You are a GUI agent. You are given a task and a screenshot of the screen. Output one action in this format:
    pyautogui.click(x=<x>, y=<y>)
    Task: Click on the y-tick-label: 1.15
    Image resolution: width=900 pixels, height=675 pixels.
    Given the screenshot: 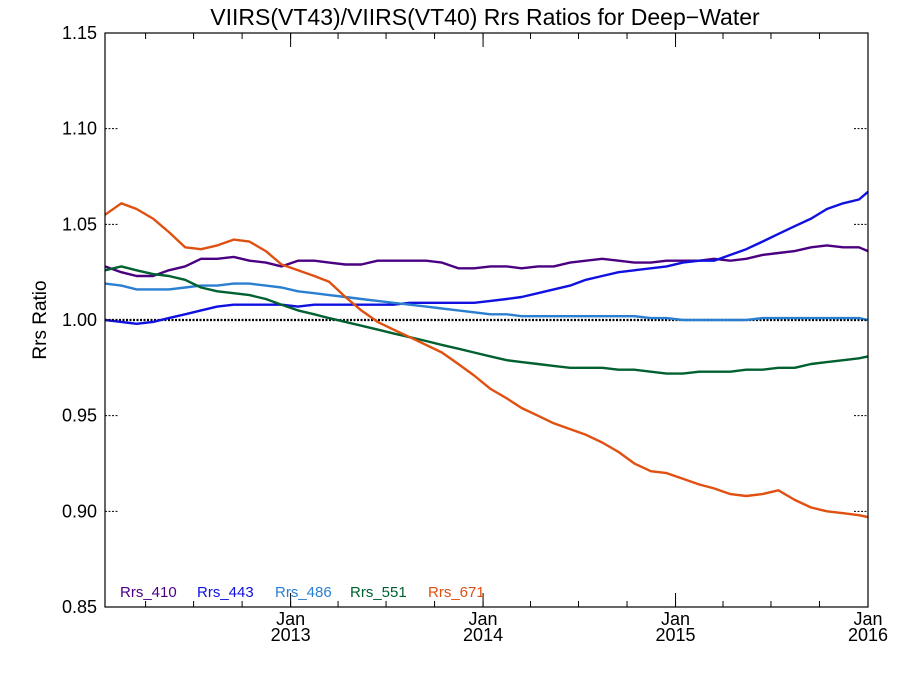 What is the action you would take?
    pyautogui.click(x=79, y=33)
    